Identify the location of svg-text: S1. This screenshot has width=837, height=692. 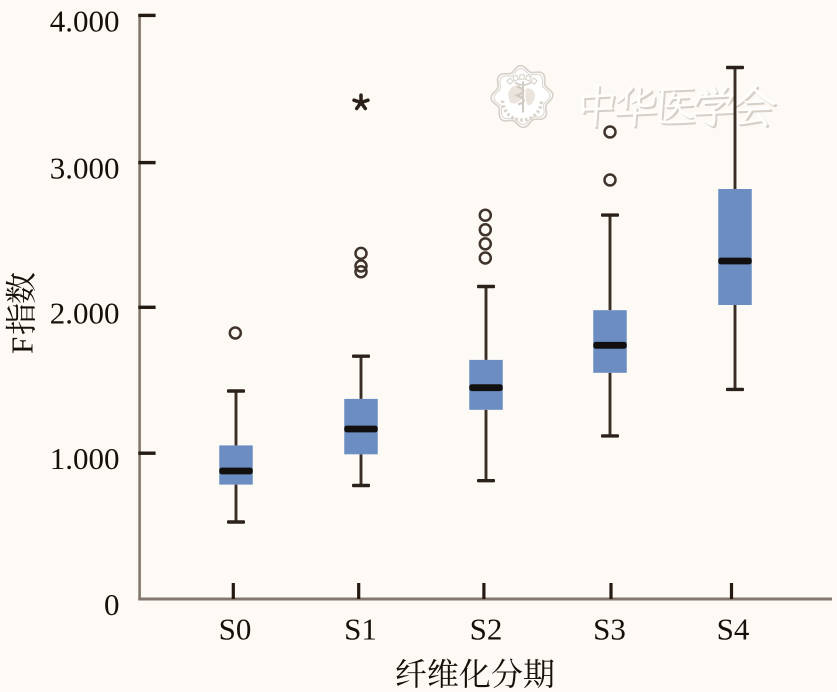
(360, 629).